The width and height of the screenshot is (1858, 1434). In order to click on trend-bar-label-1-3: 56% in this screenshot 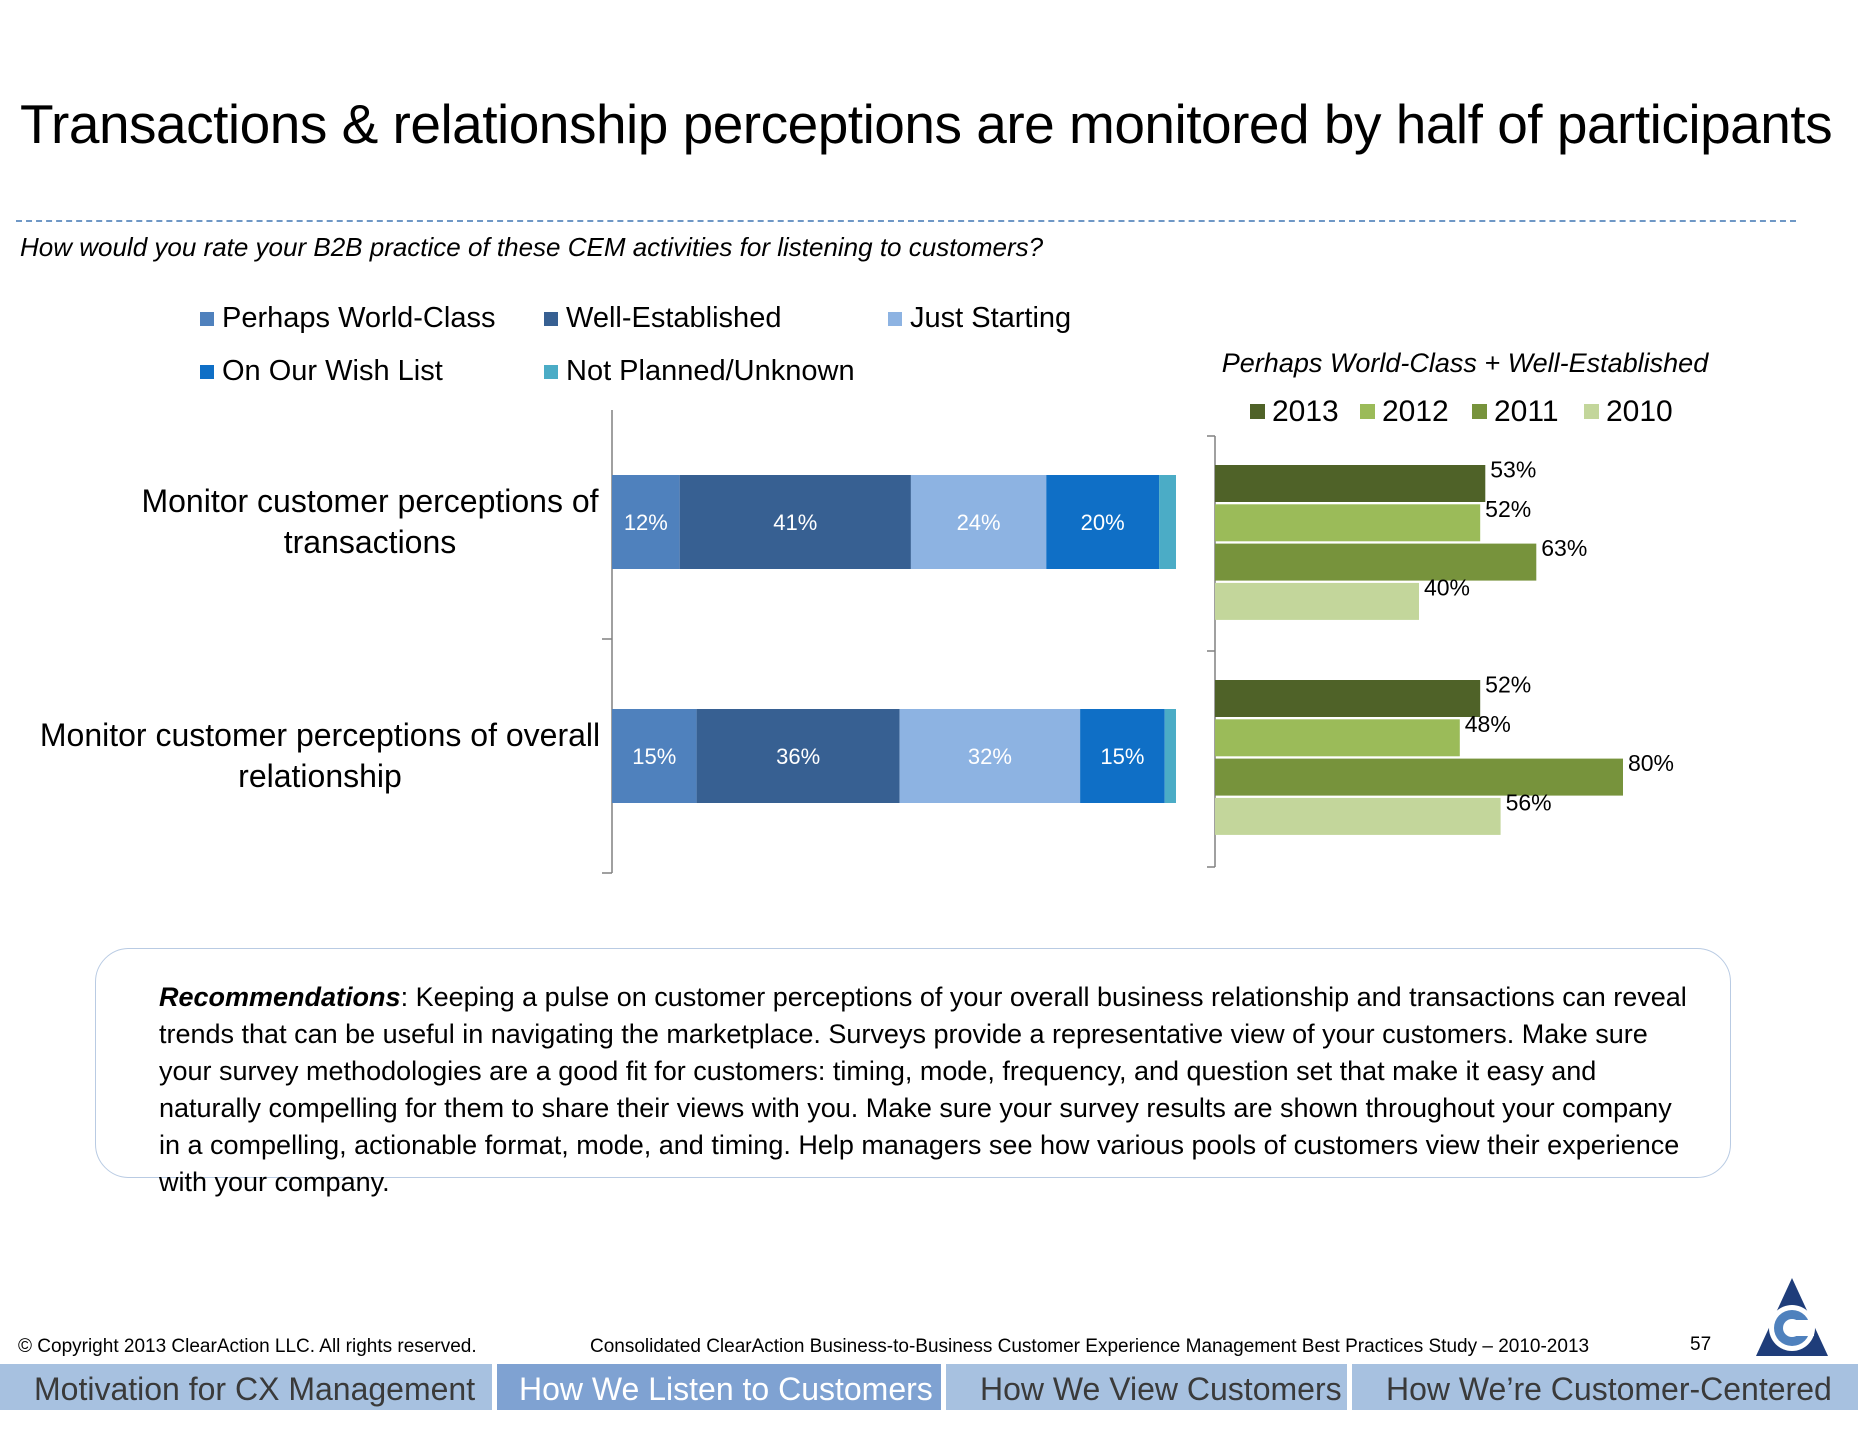, I will do `click(1529, 802)`.